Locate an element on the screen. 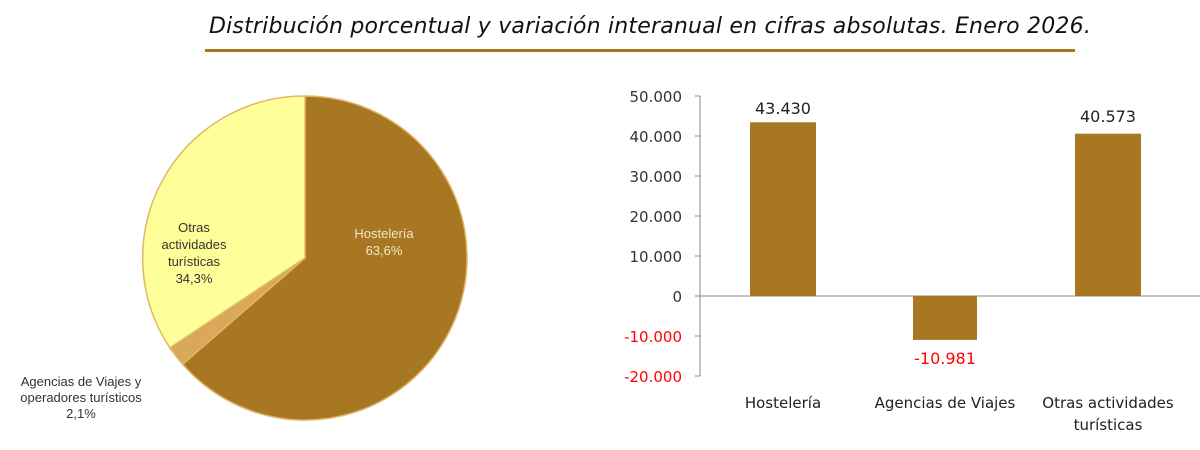 Image resolution: width=1200 pixels, height=450 pixels. y-tick-label: 0 is located at coordinates (677, 297).